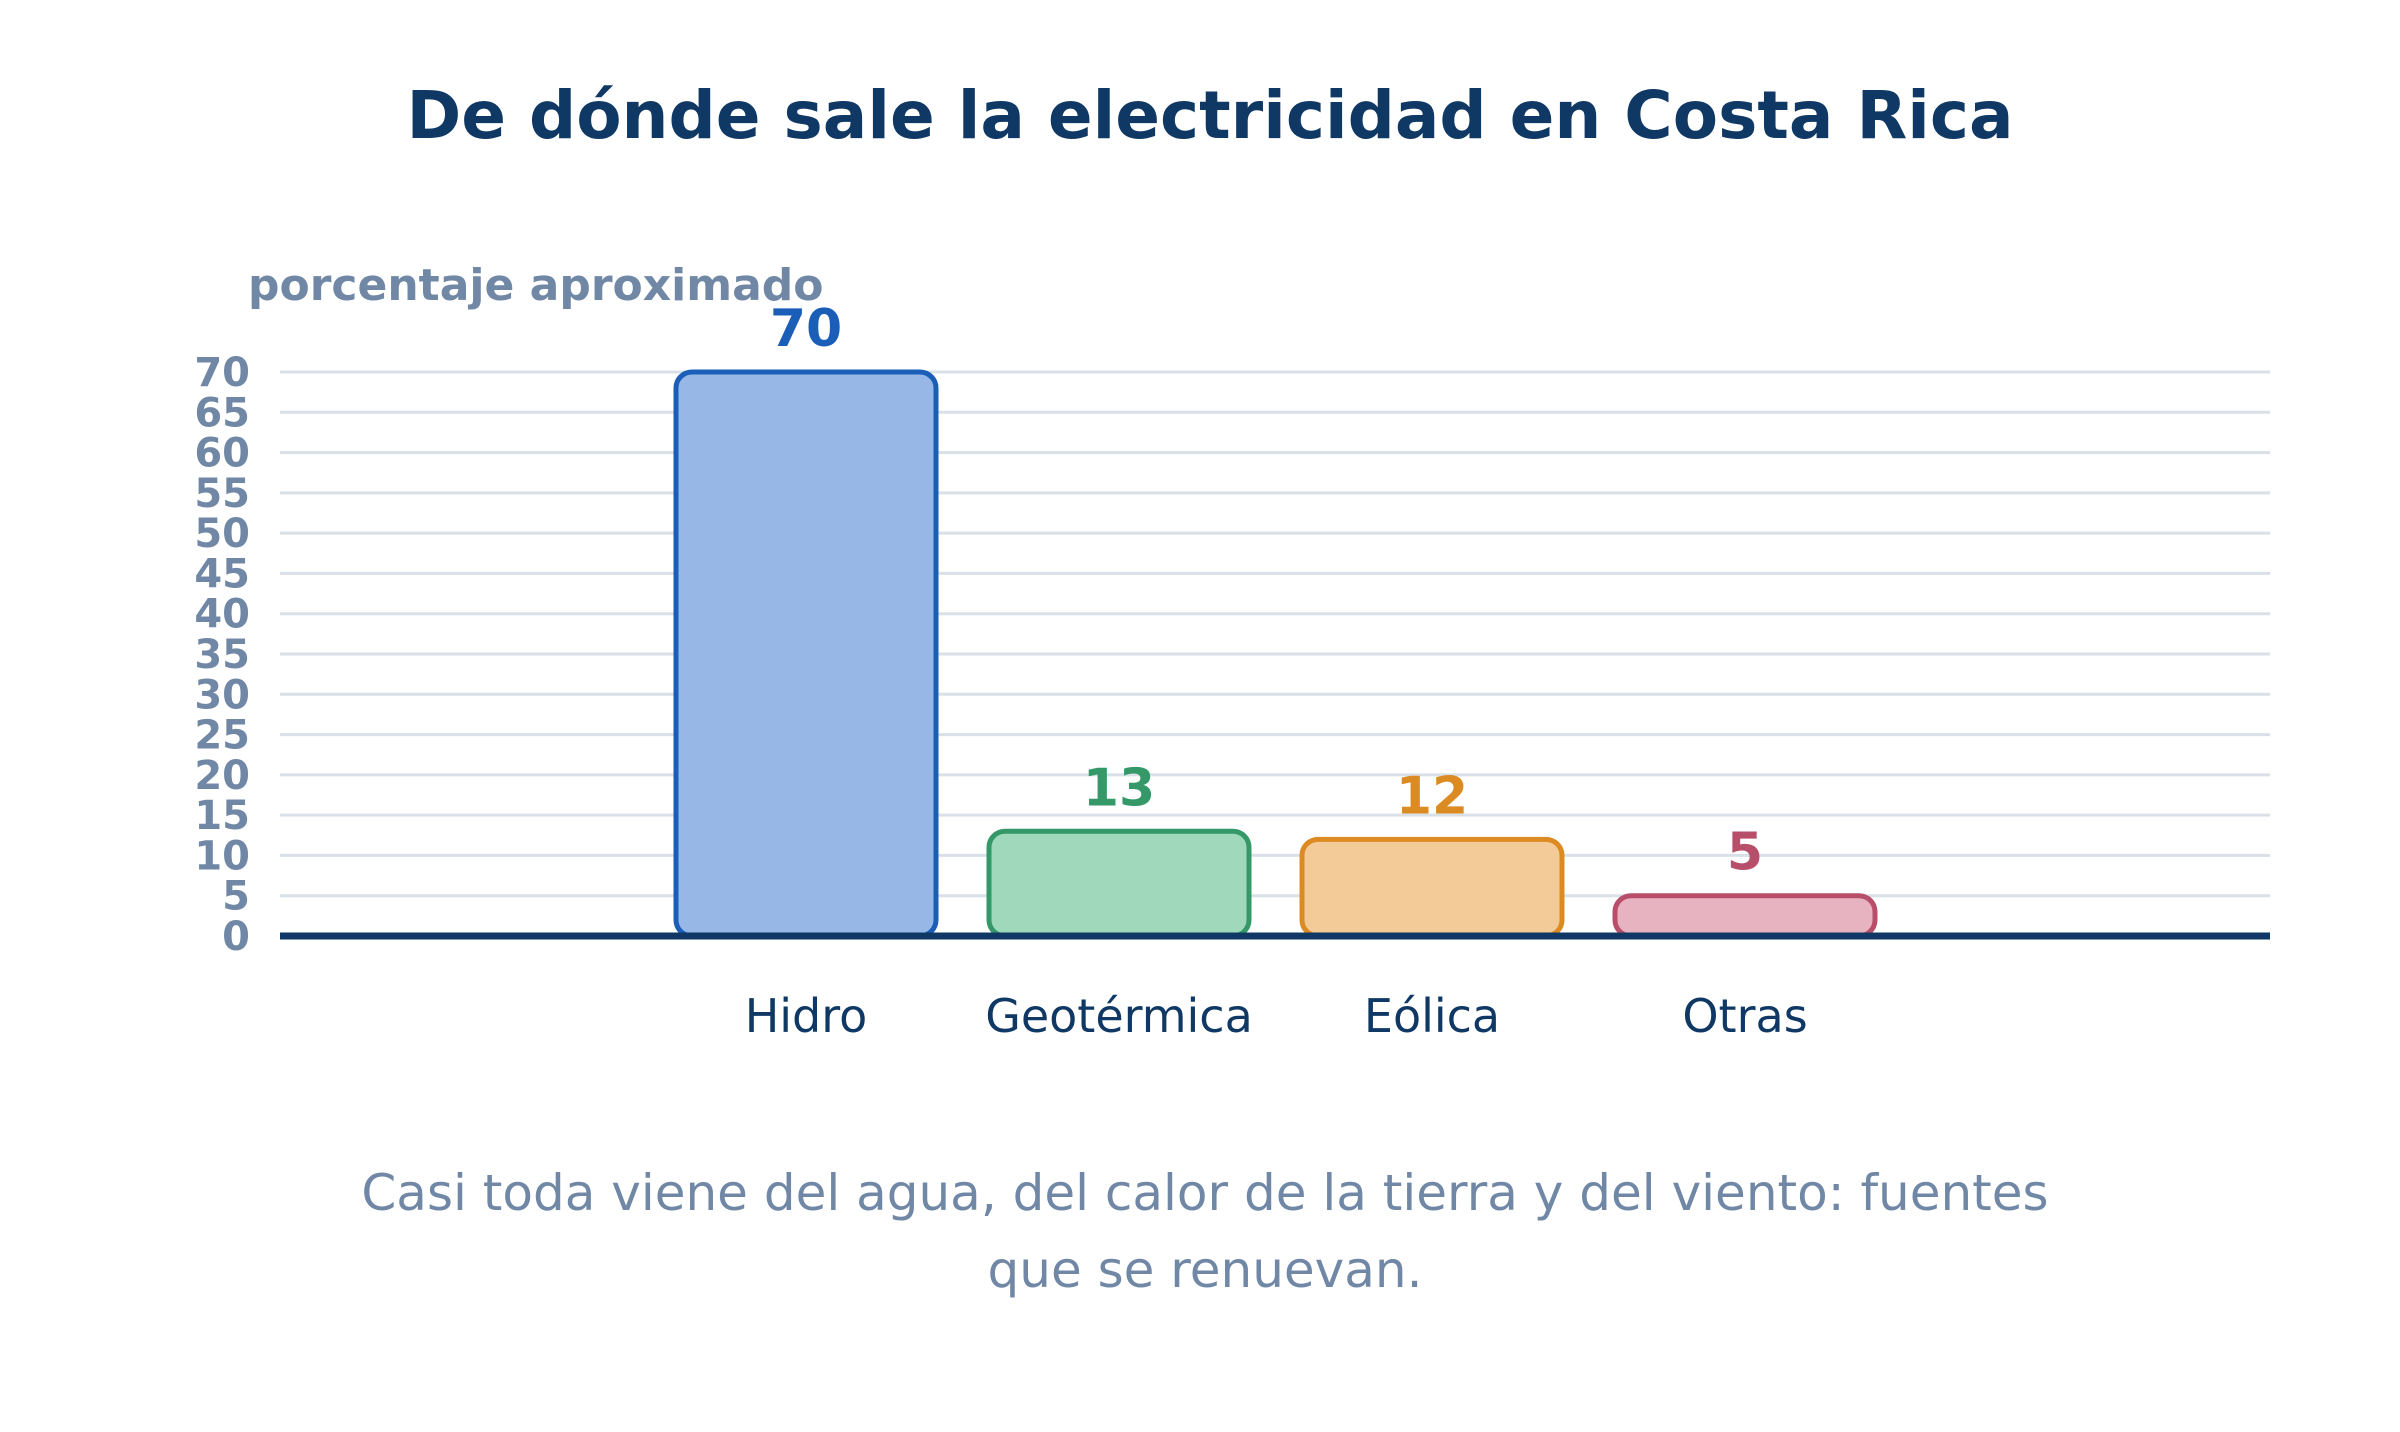  What do you see at coordinates (1432, 796) in the screenshot?
I see `value-label: 12` at bounding box center [1432, 796].